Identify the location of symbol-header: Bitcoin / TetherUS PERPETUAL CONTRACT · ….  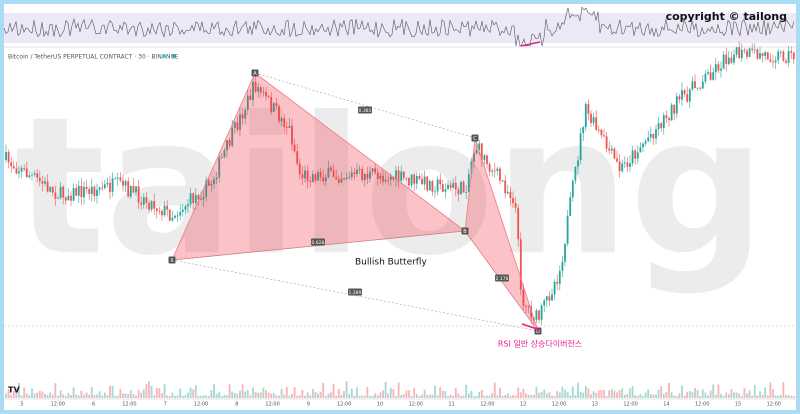
(93, 57).